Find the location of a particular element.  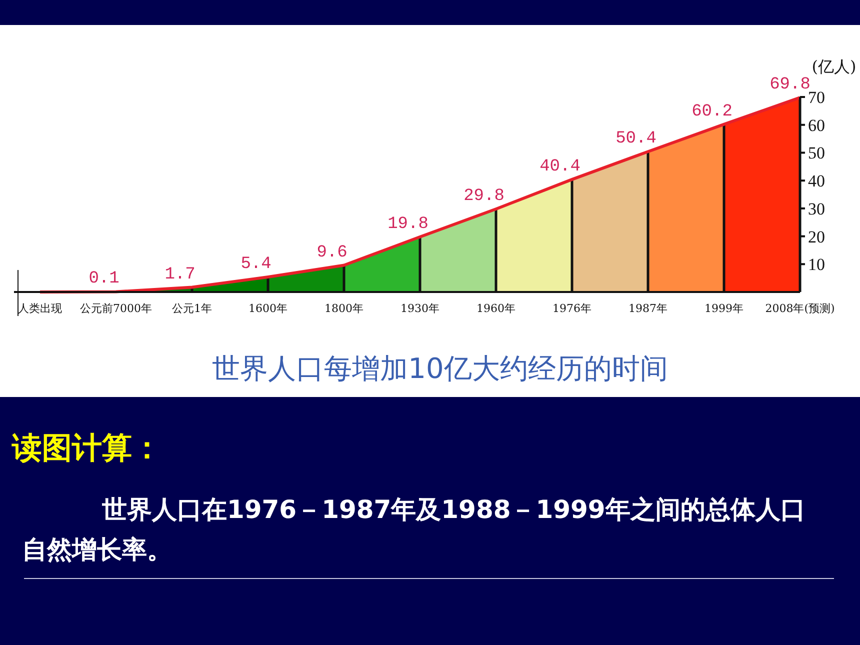

y-tick-label: 30 is located at coordinates (816, 208).